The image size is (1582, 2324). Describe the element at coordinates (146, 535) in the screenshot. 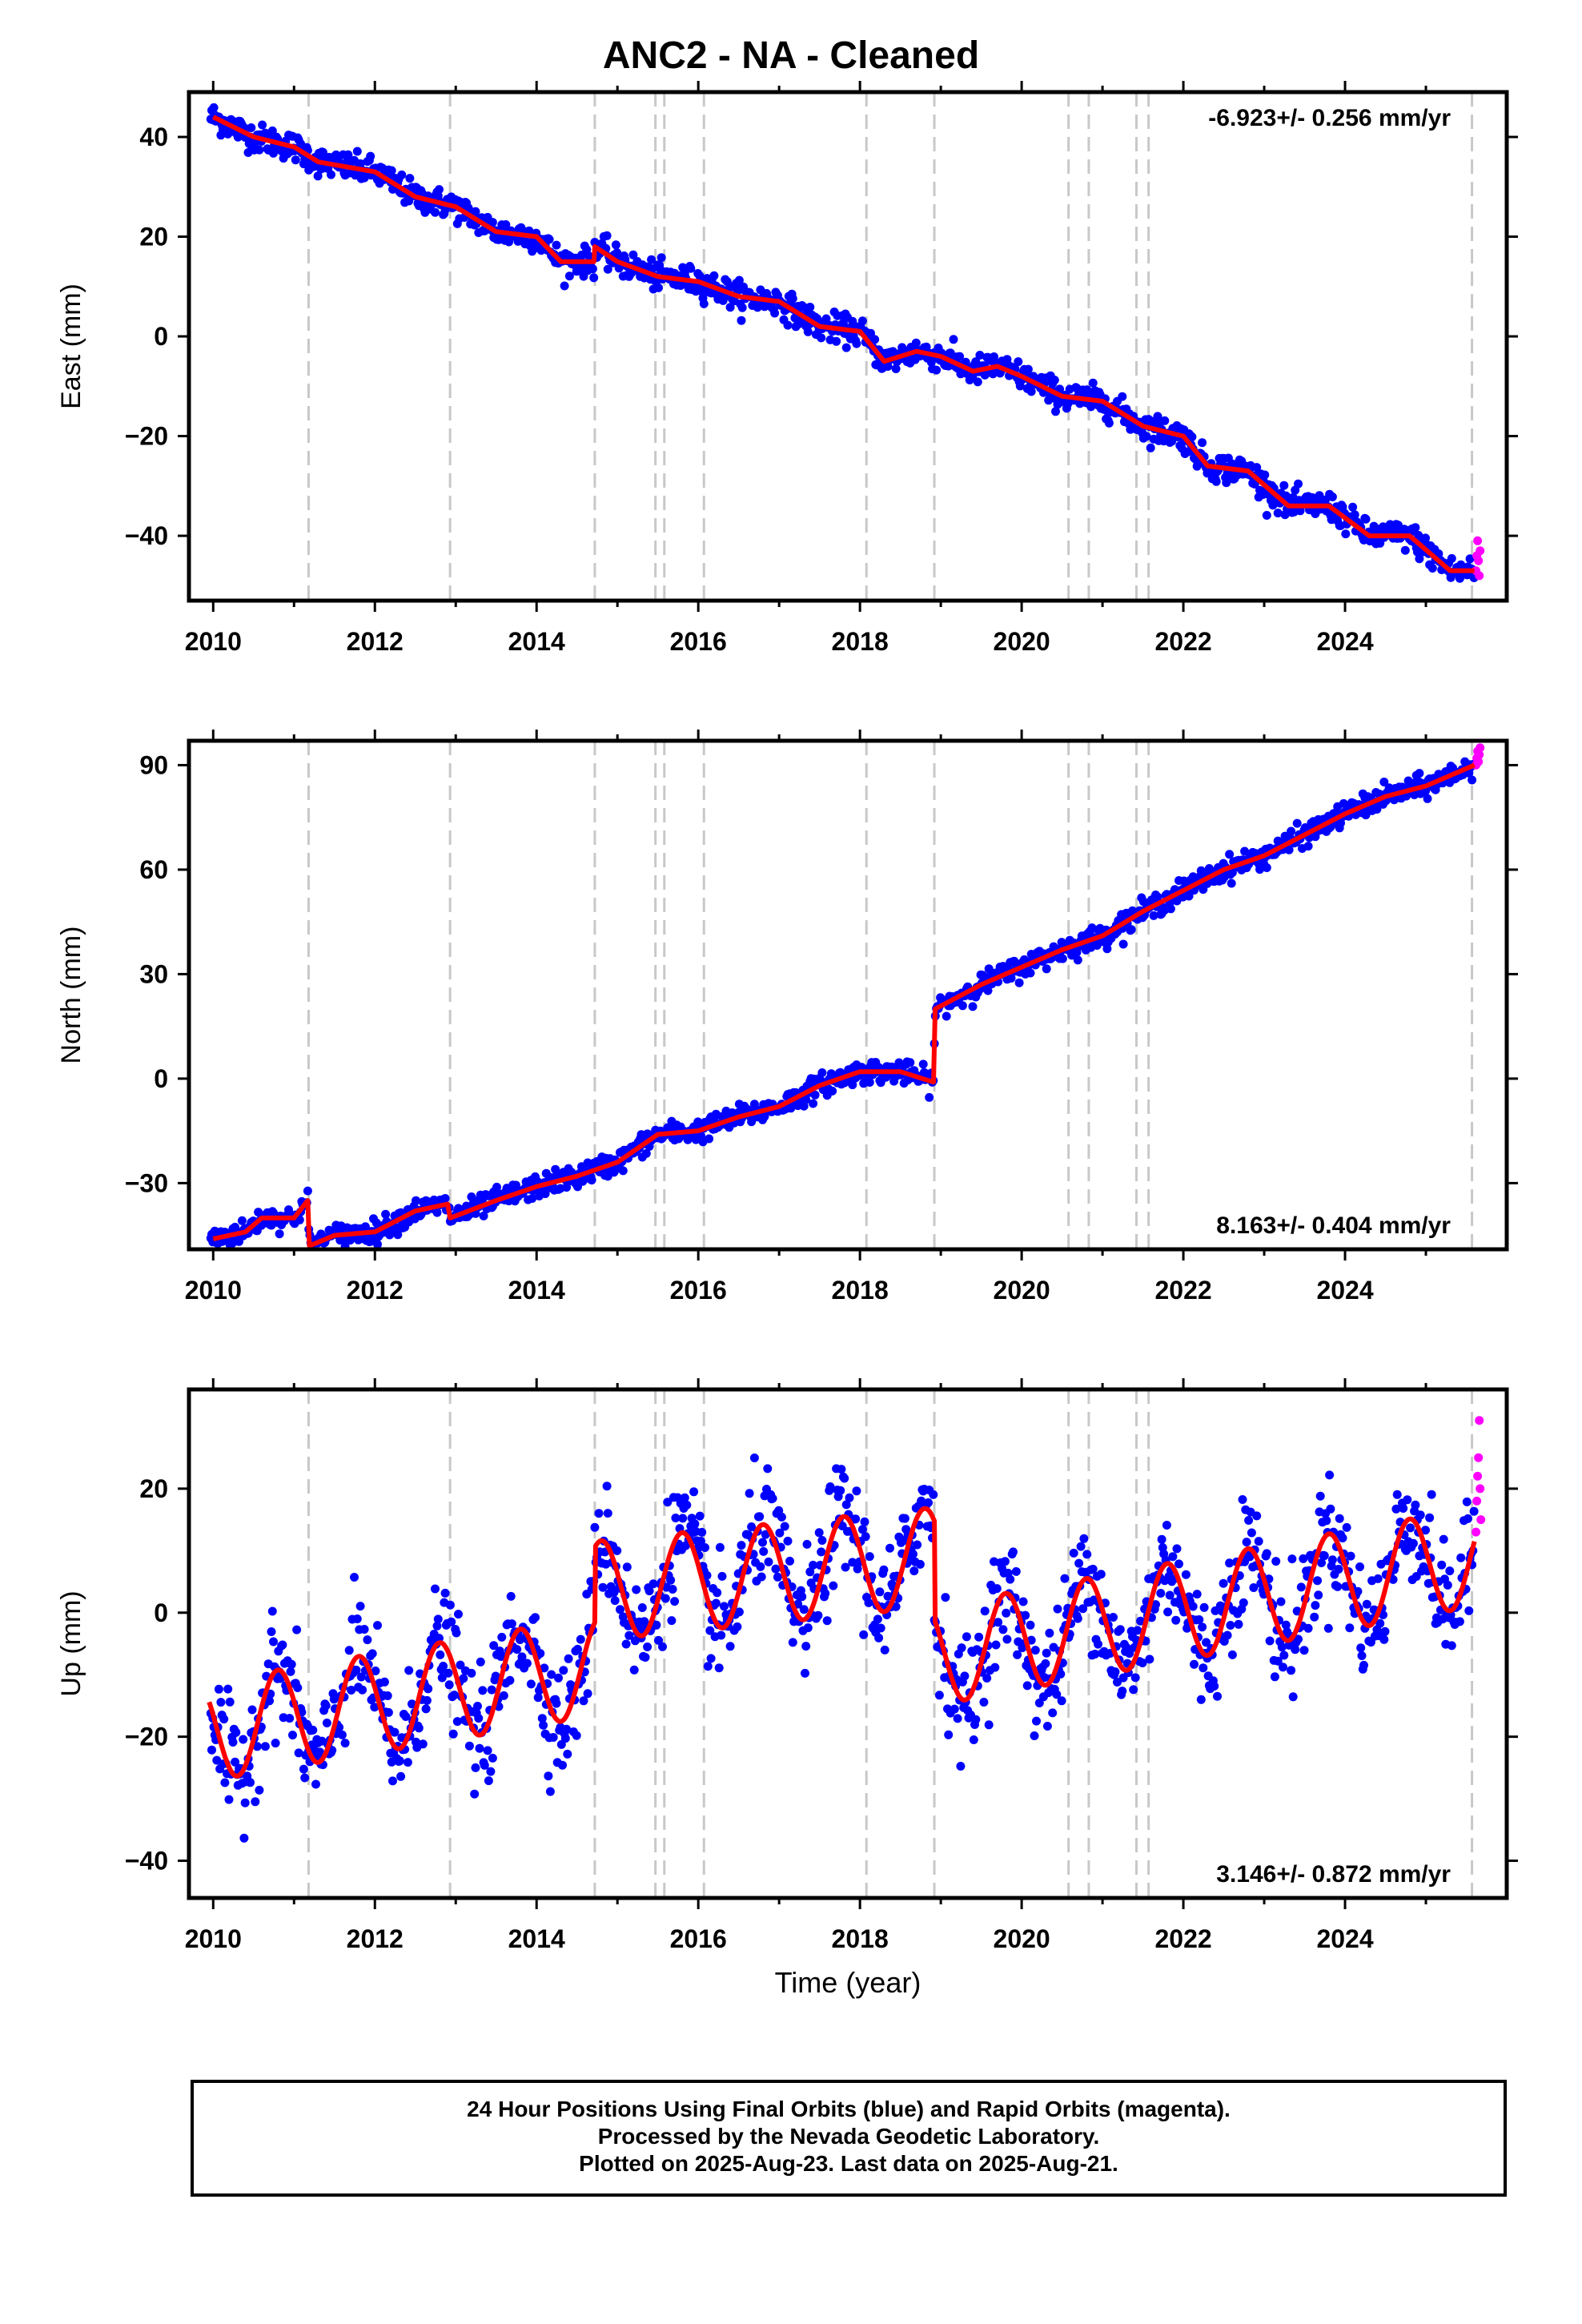

I see `y-tick-label: −40` at that location.